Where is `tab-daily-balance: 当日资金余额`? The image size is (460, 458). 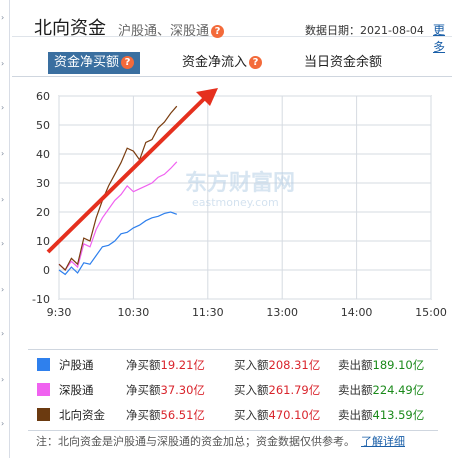 tab-daily-balance: 当日资金余额 is located at coordinates (343, 62).